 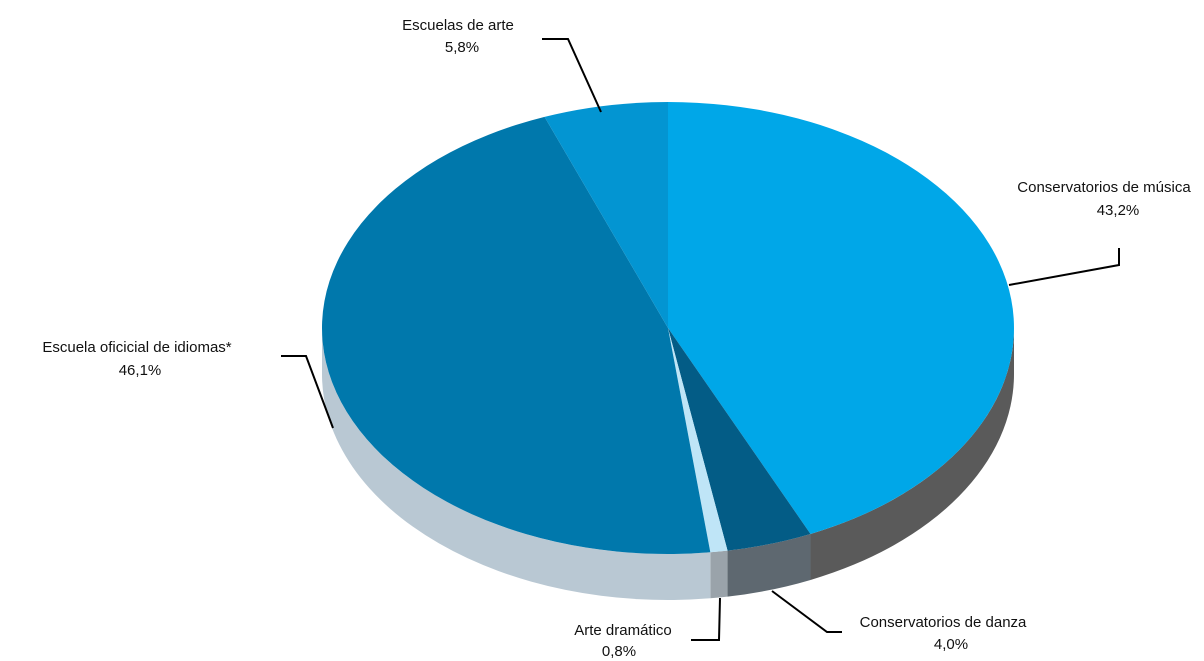 What do you see at coordinates (606, 215) in the screenshot?
I see `slice-escuelas-de-arte` at bounding box center [606, 215].